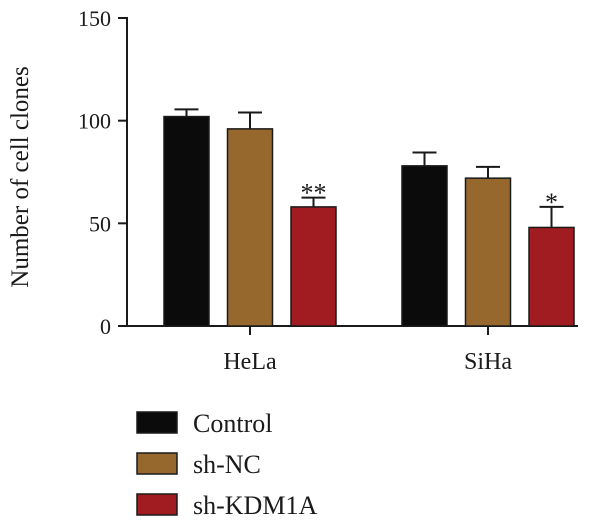 The width and height of the screenshot is (600, 528). Describe the element at coordinates (20, 176) in the screenshot. I see `y-axis-title: Number of cell clones` at that location.